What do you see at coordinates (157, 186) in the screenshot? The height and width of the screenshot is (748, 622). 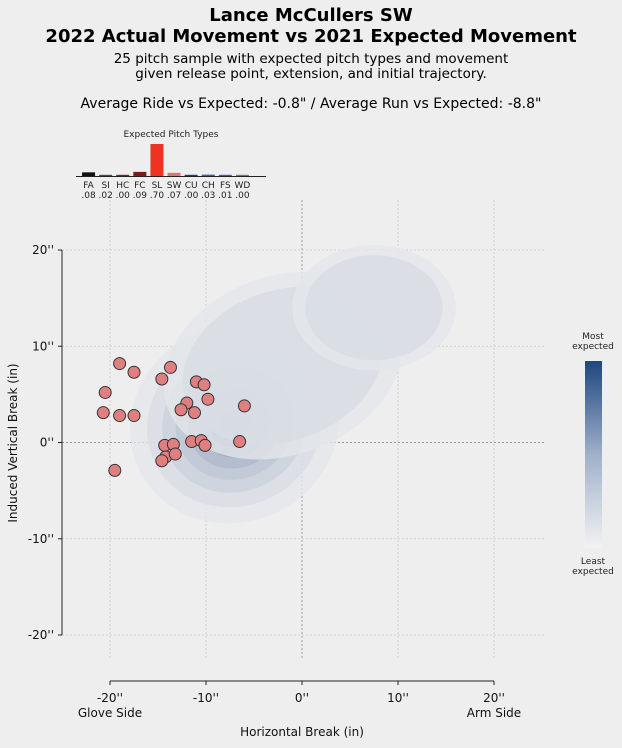 I see `inset-category-label: SL` at bounding box center [157, 186].